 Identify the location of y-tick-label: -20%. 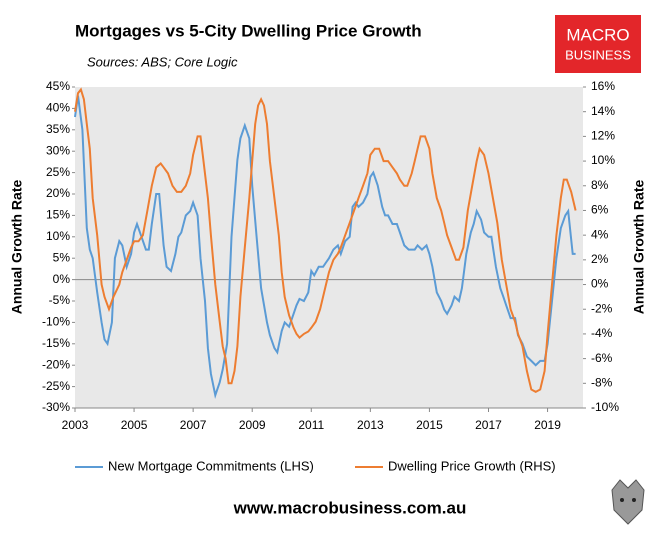
(56, 364).